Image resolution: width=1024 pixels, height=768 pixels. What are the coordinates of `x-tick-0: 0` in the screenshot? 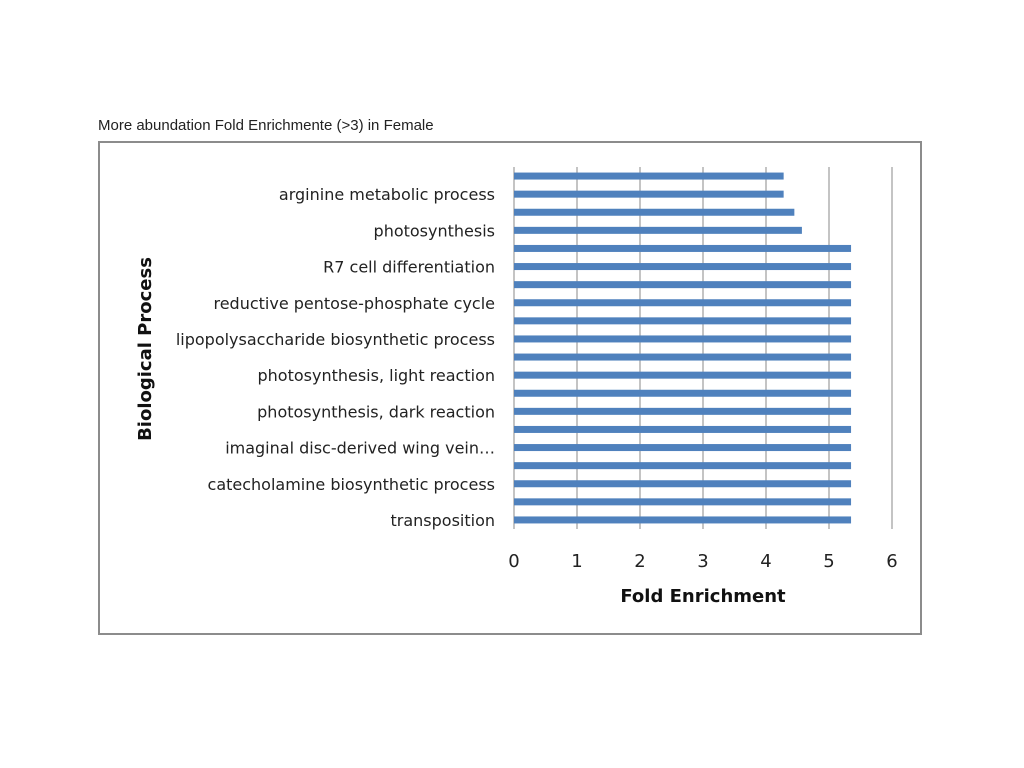 It's located at (513, 561).